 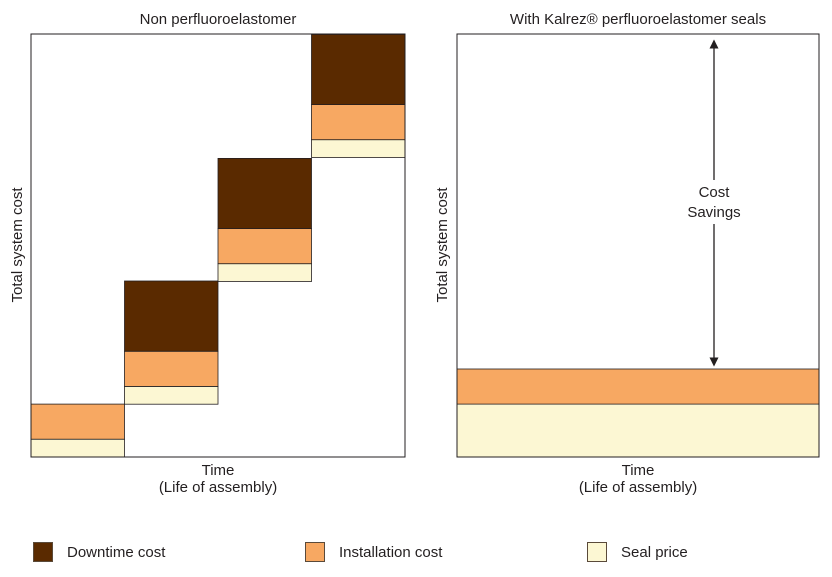 What do you see at coordinates (715, 192) in the screenshot?
I see `cost-savings-label-line1: Cost` at bounding box center [715, 192].